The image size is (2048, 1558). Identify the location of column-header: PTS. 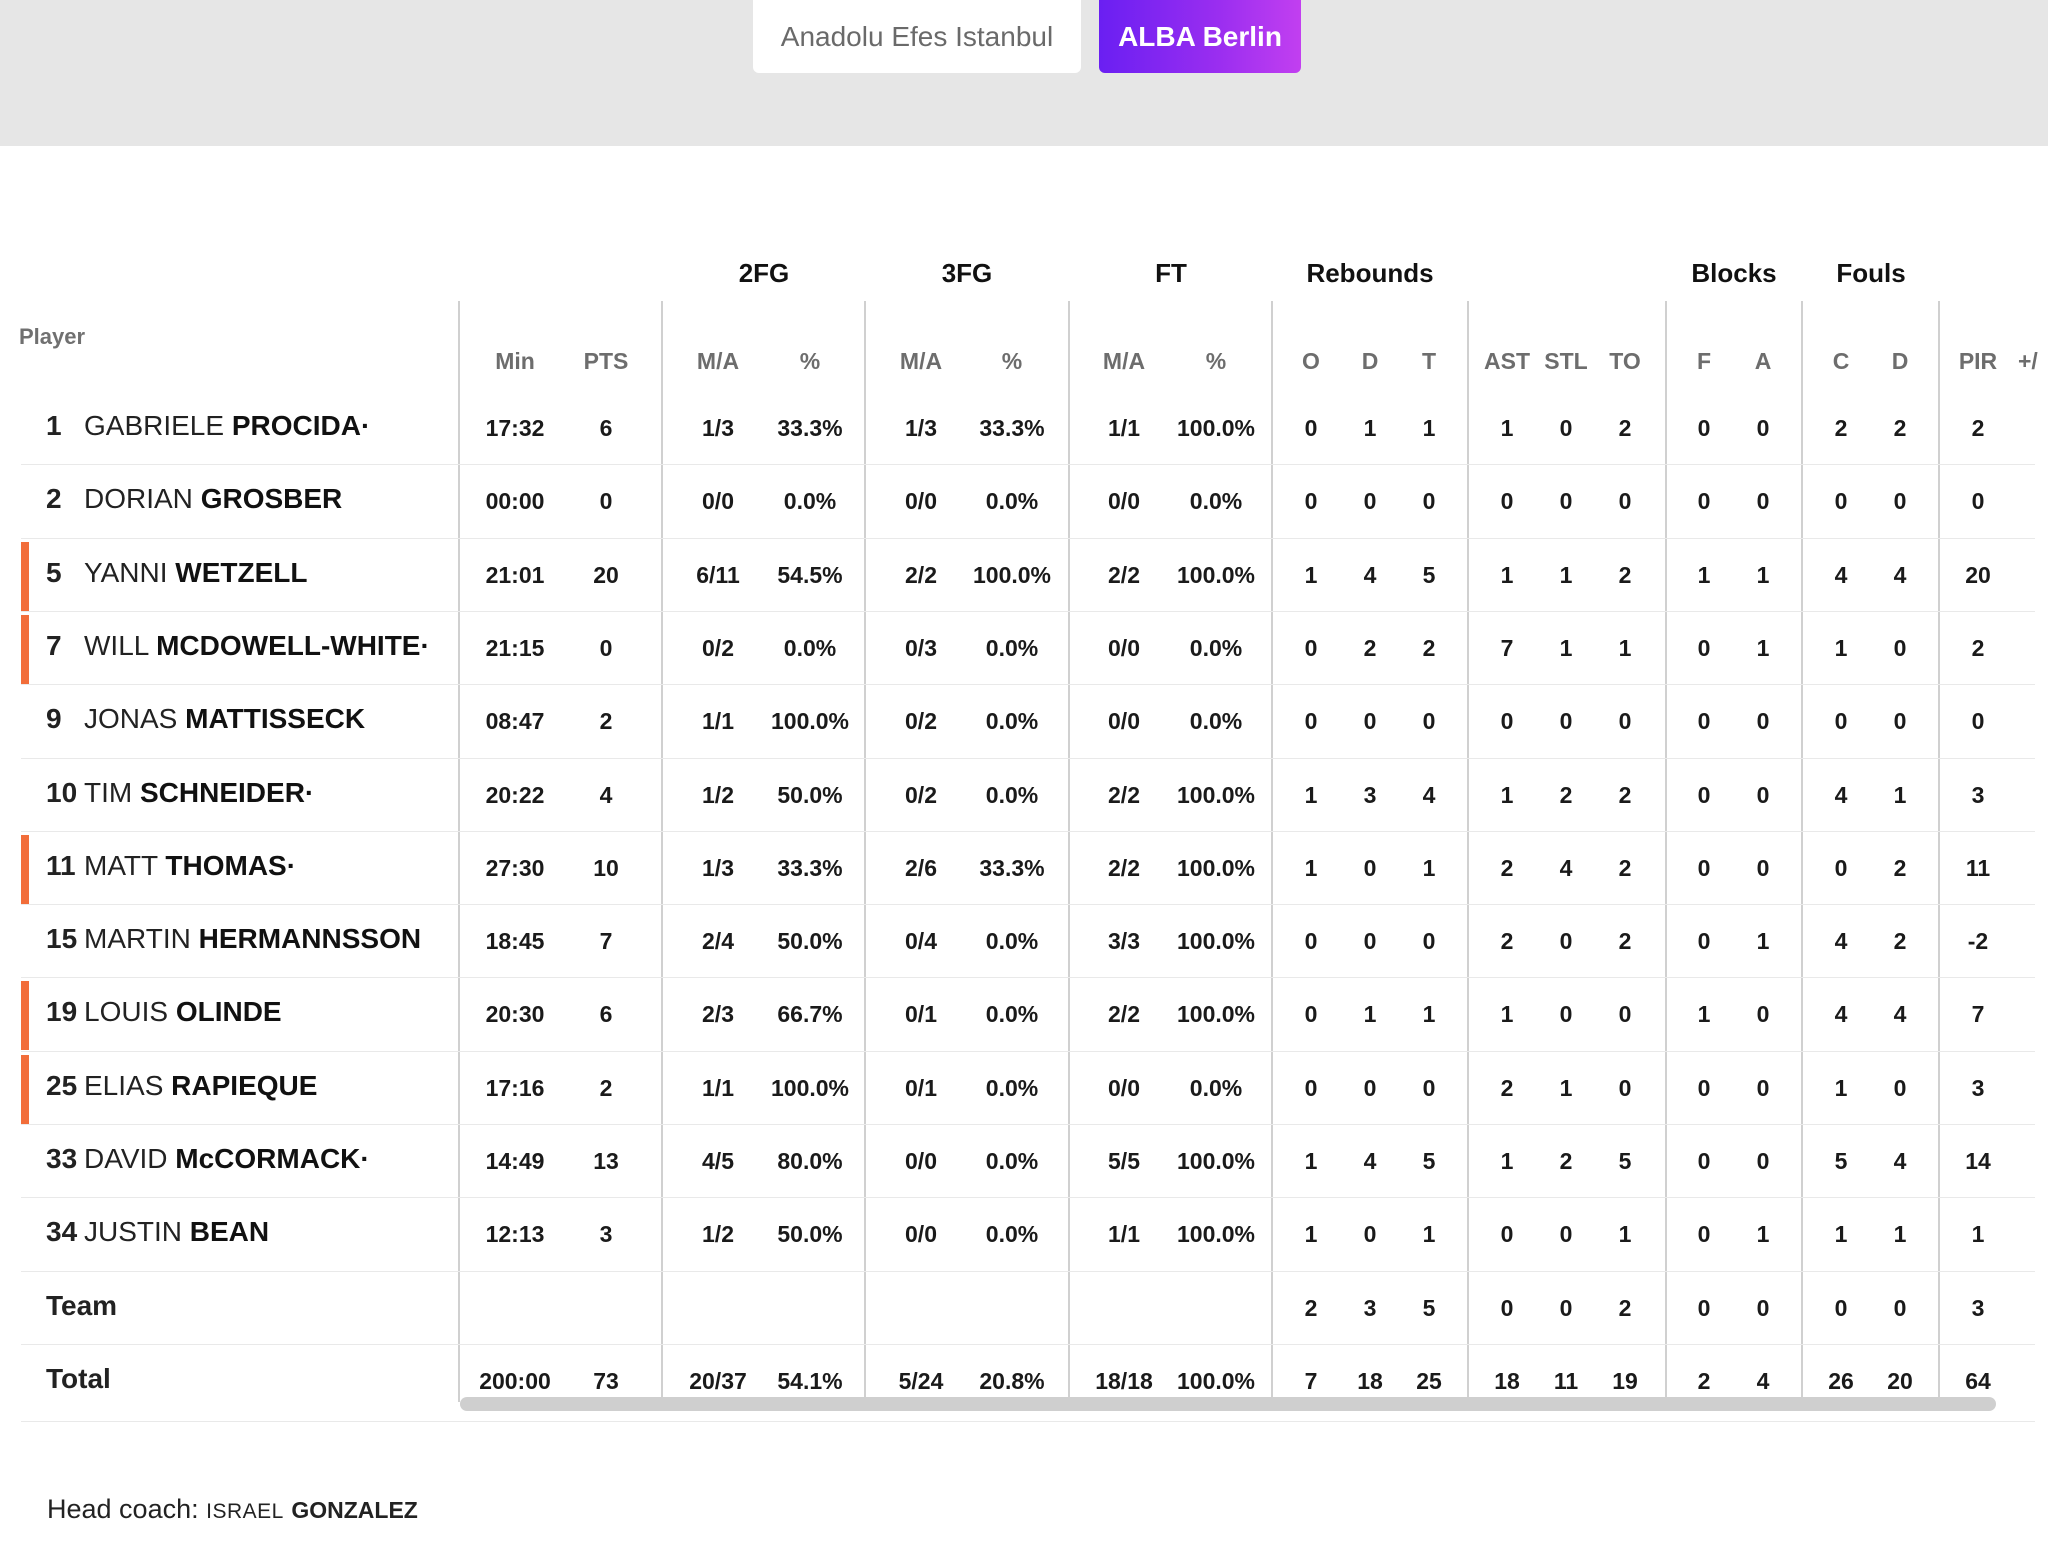
(606, 361).